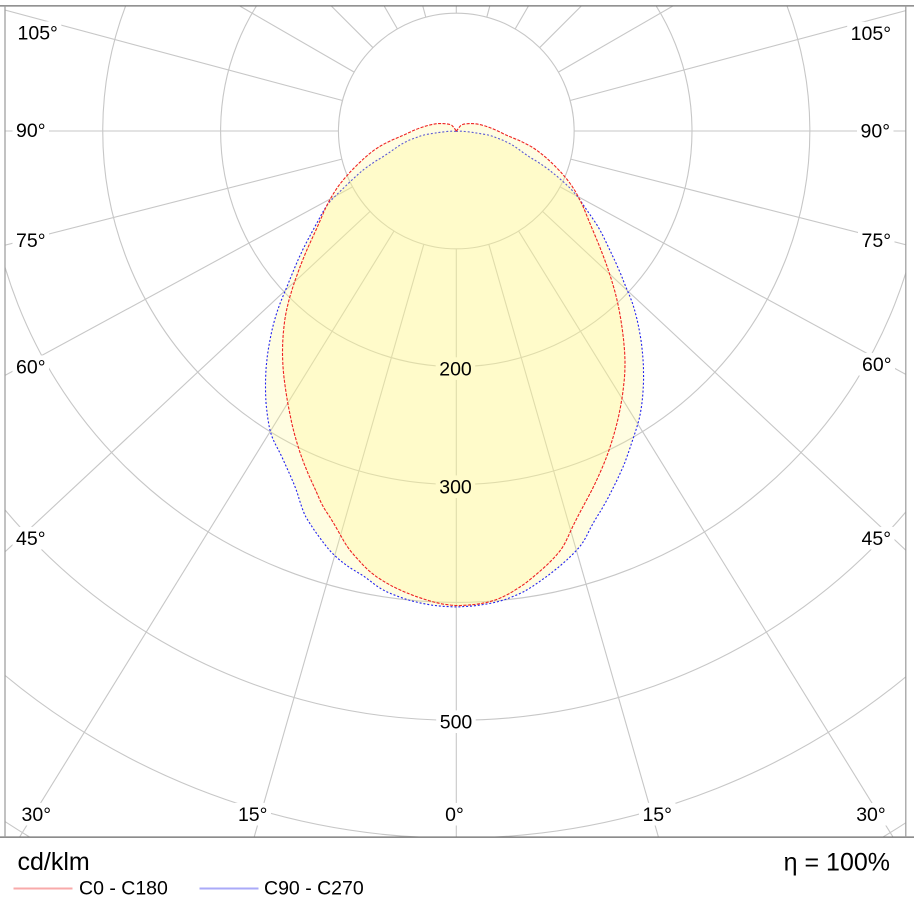 The width and height of the screenshot is (914, 918). Describe the element at coordinates (455, 369) in the screenshot. I see `svg-text: 200` at that location.